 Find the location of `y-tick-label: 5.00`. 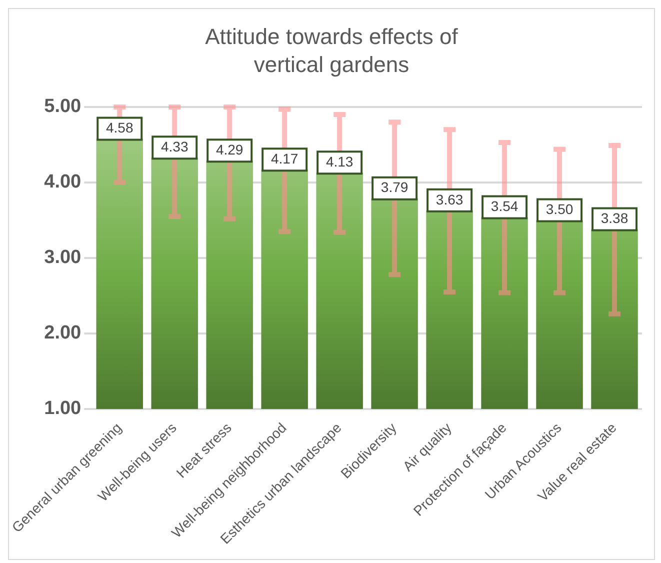

y-tick-label: 5.00 is located at coordinates (63, 107).